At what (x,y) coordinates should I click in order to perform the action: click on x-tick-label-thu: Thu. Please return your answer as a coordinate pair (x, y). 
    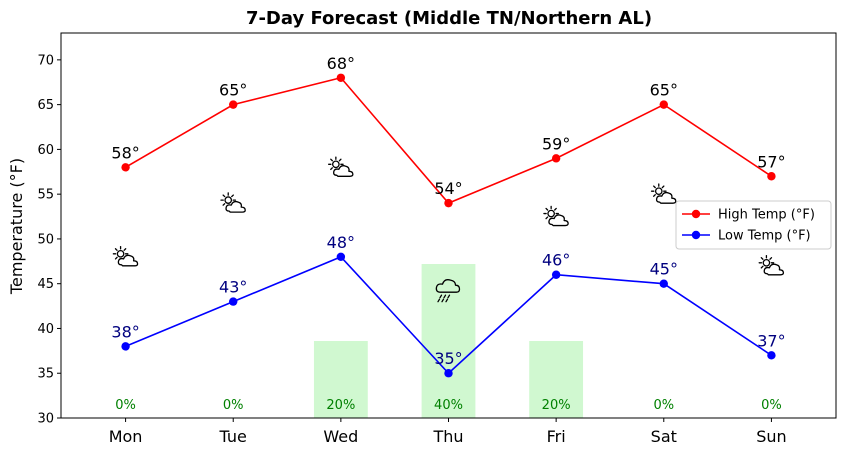
    Looking at the image, I should click on (447, 436).